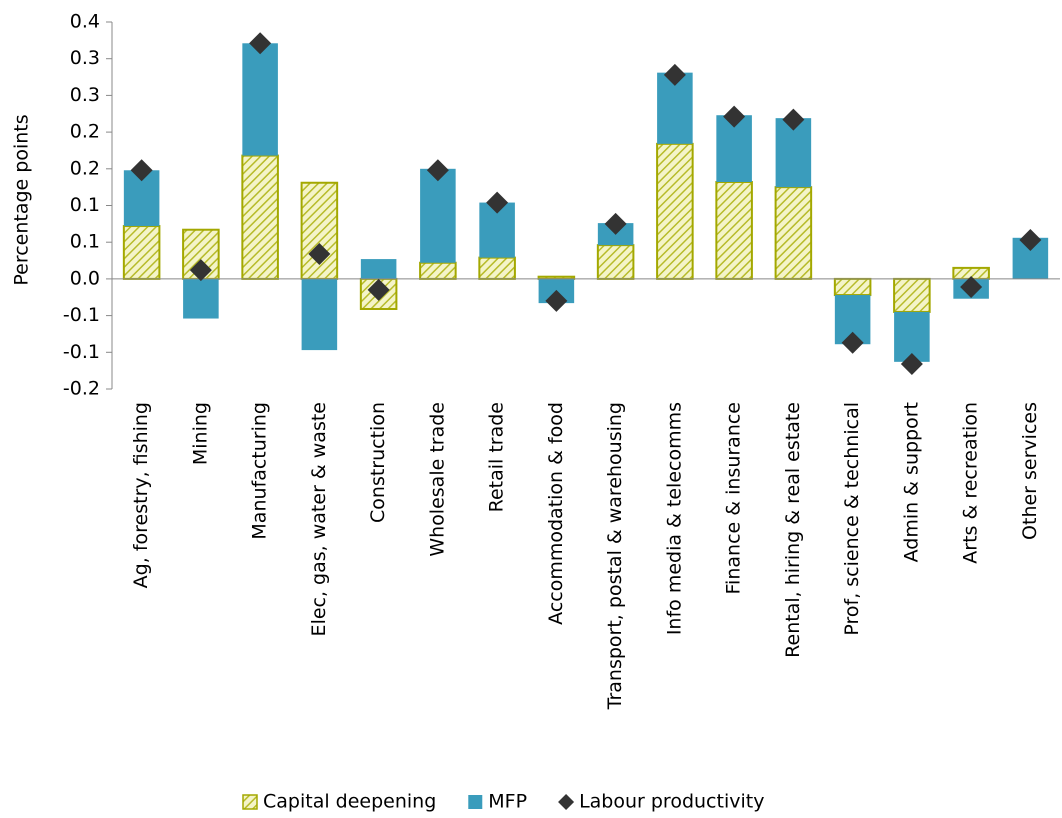  Describe the element at coordinates (734, 498) in the screenshot. I see `x-tick-label: Finance & insurance` at that location.